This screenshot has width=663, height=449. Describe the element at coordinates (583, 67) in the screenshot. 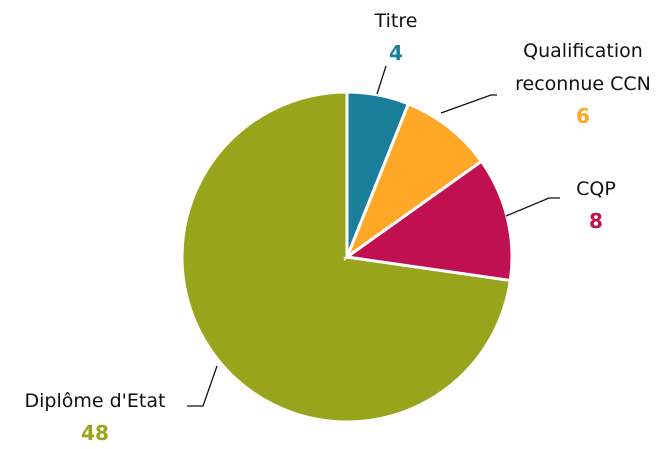

I see `category-name: Qualification reconnue CCN` at that location.